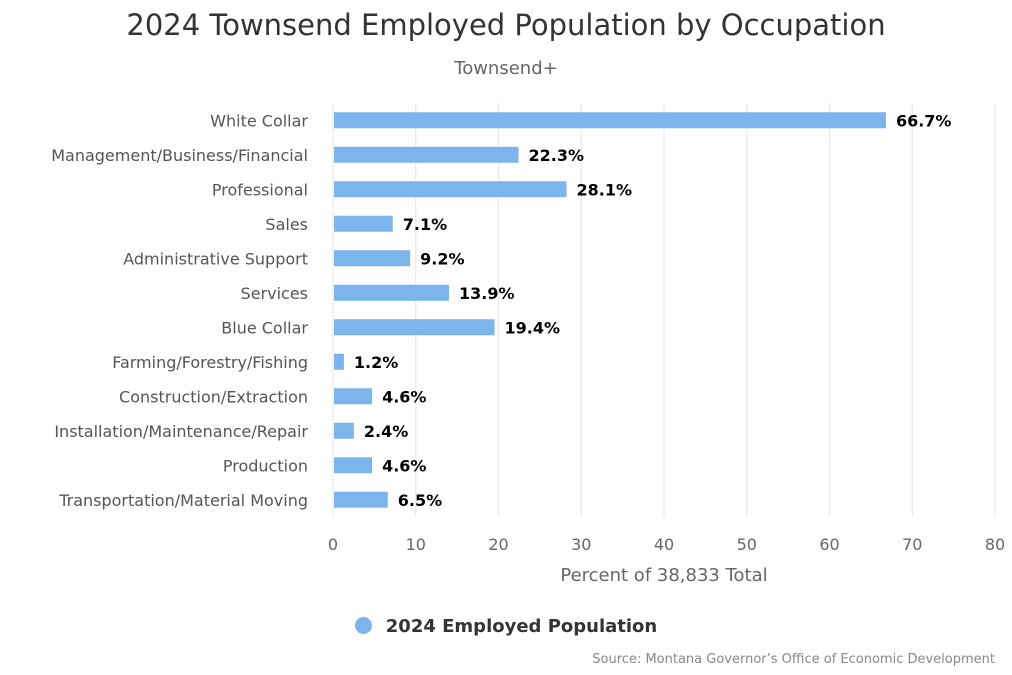 This screenshot has height=675, width=1012. What do you see at coordinates (487, 293) in the screenshot?
I see `data-label: 13.9%` at bounding box center [487, 293].